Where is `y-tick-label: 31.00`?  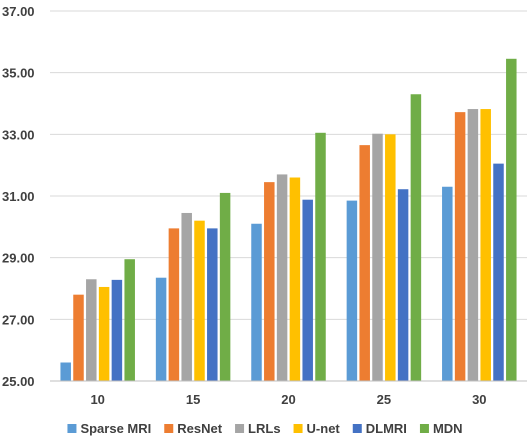
y-tick-label: 31.00 is located at coordinates (18, 196).